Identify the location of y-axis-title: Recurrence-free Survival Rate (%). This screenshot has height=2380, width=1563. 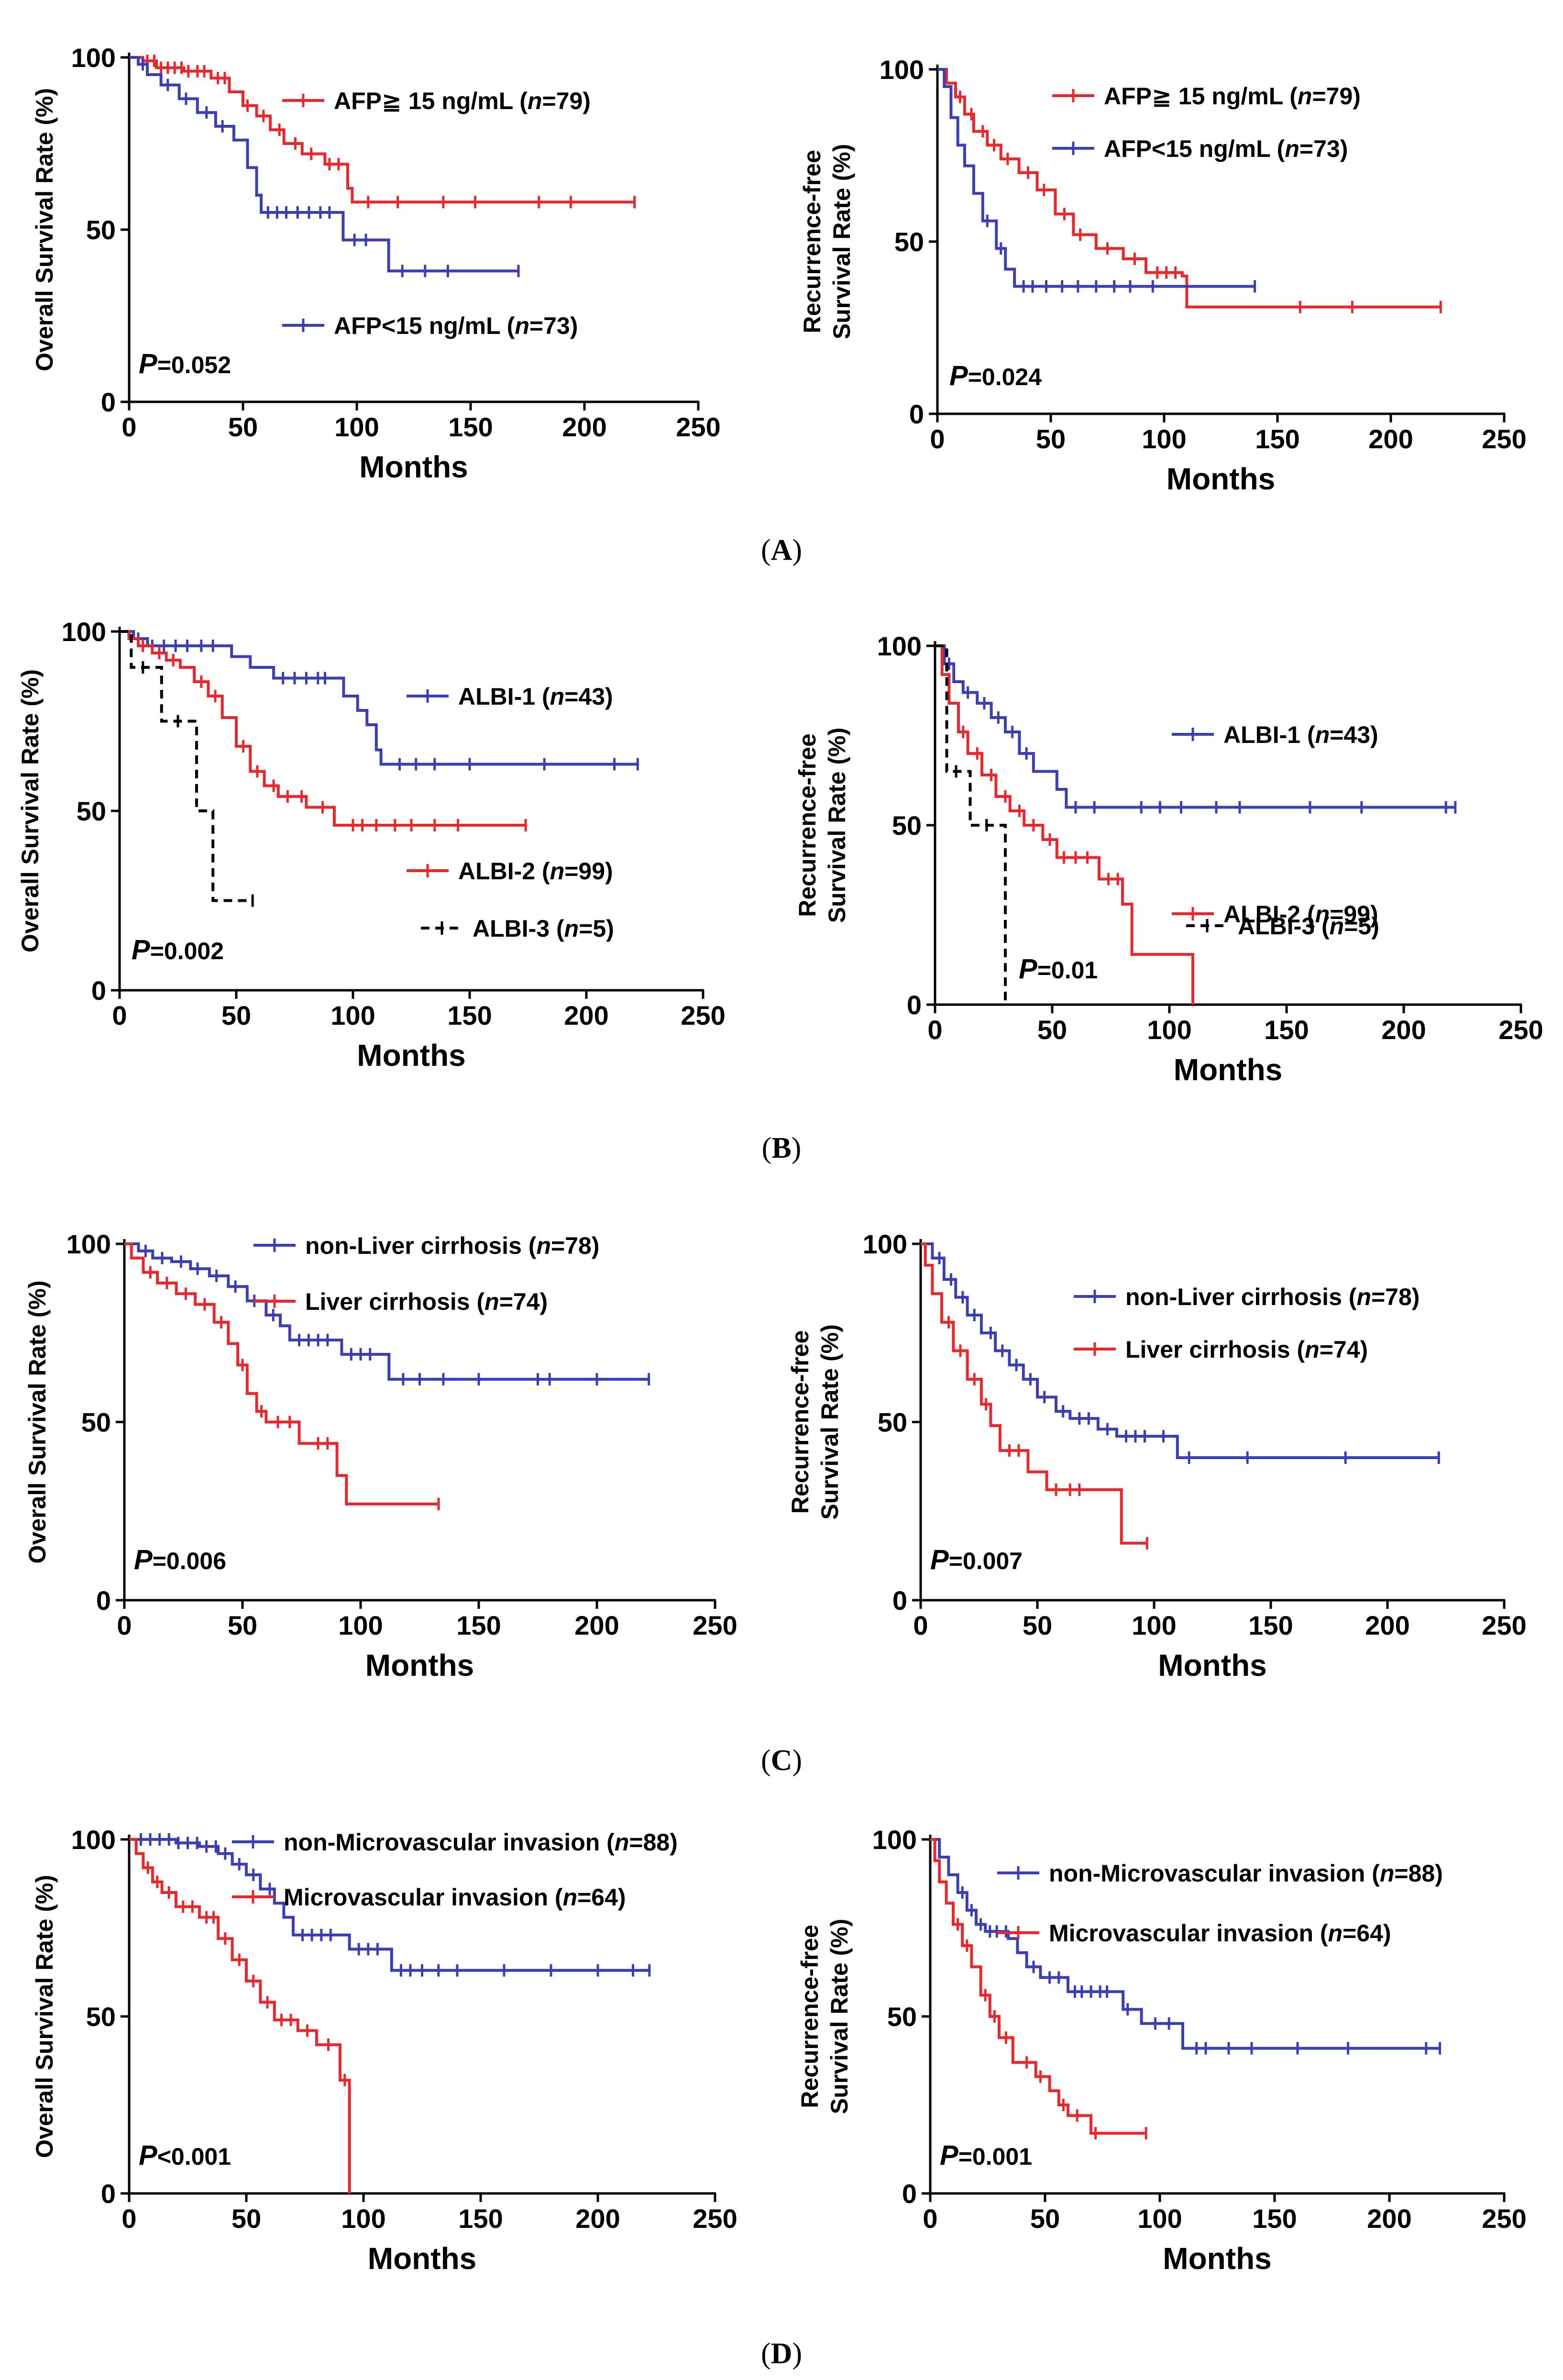
(827, 242).